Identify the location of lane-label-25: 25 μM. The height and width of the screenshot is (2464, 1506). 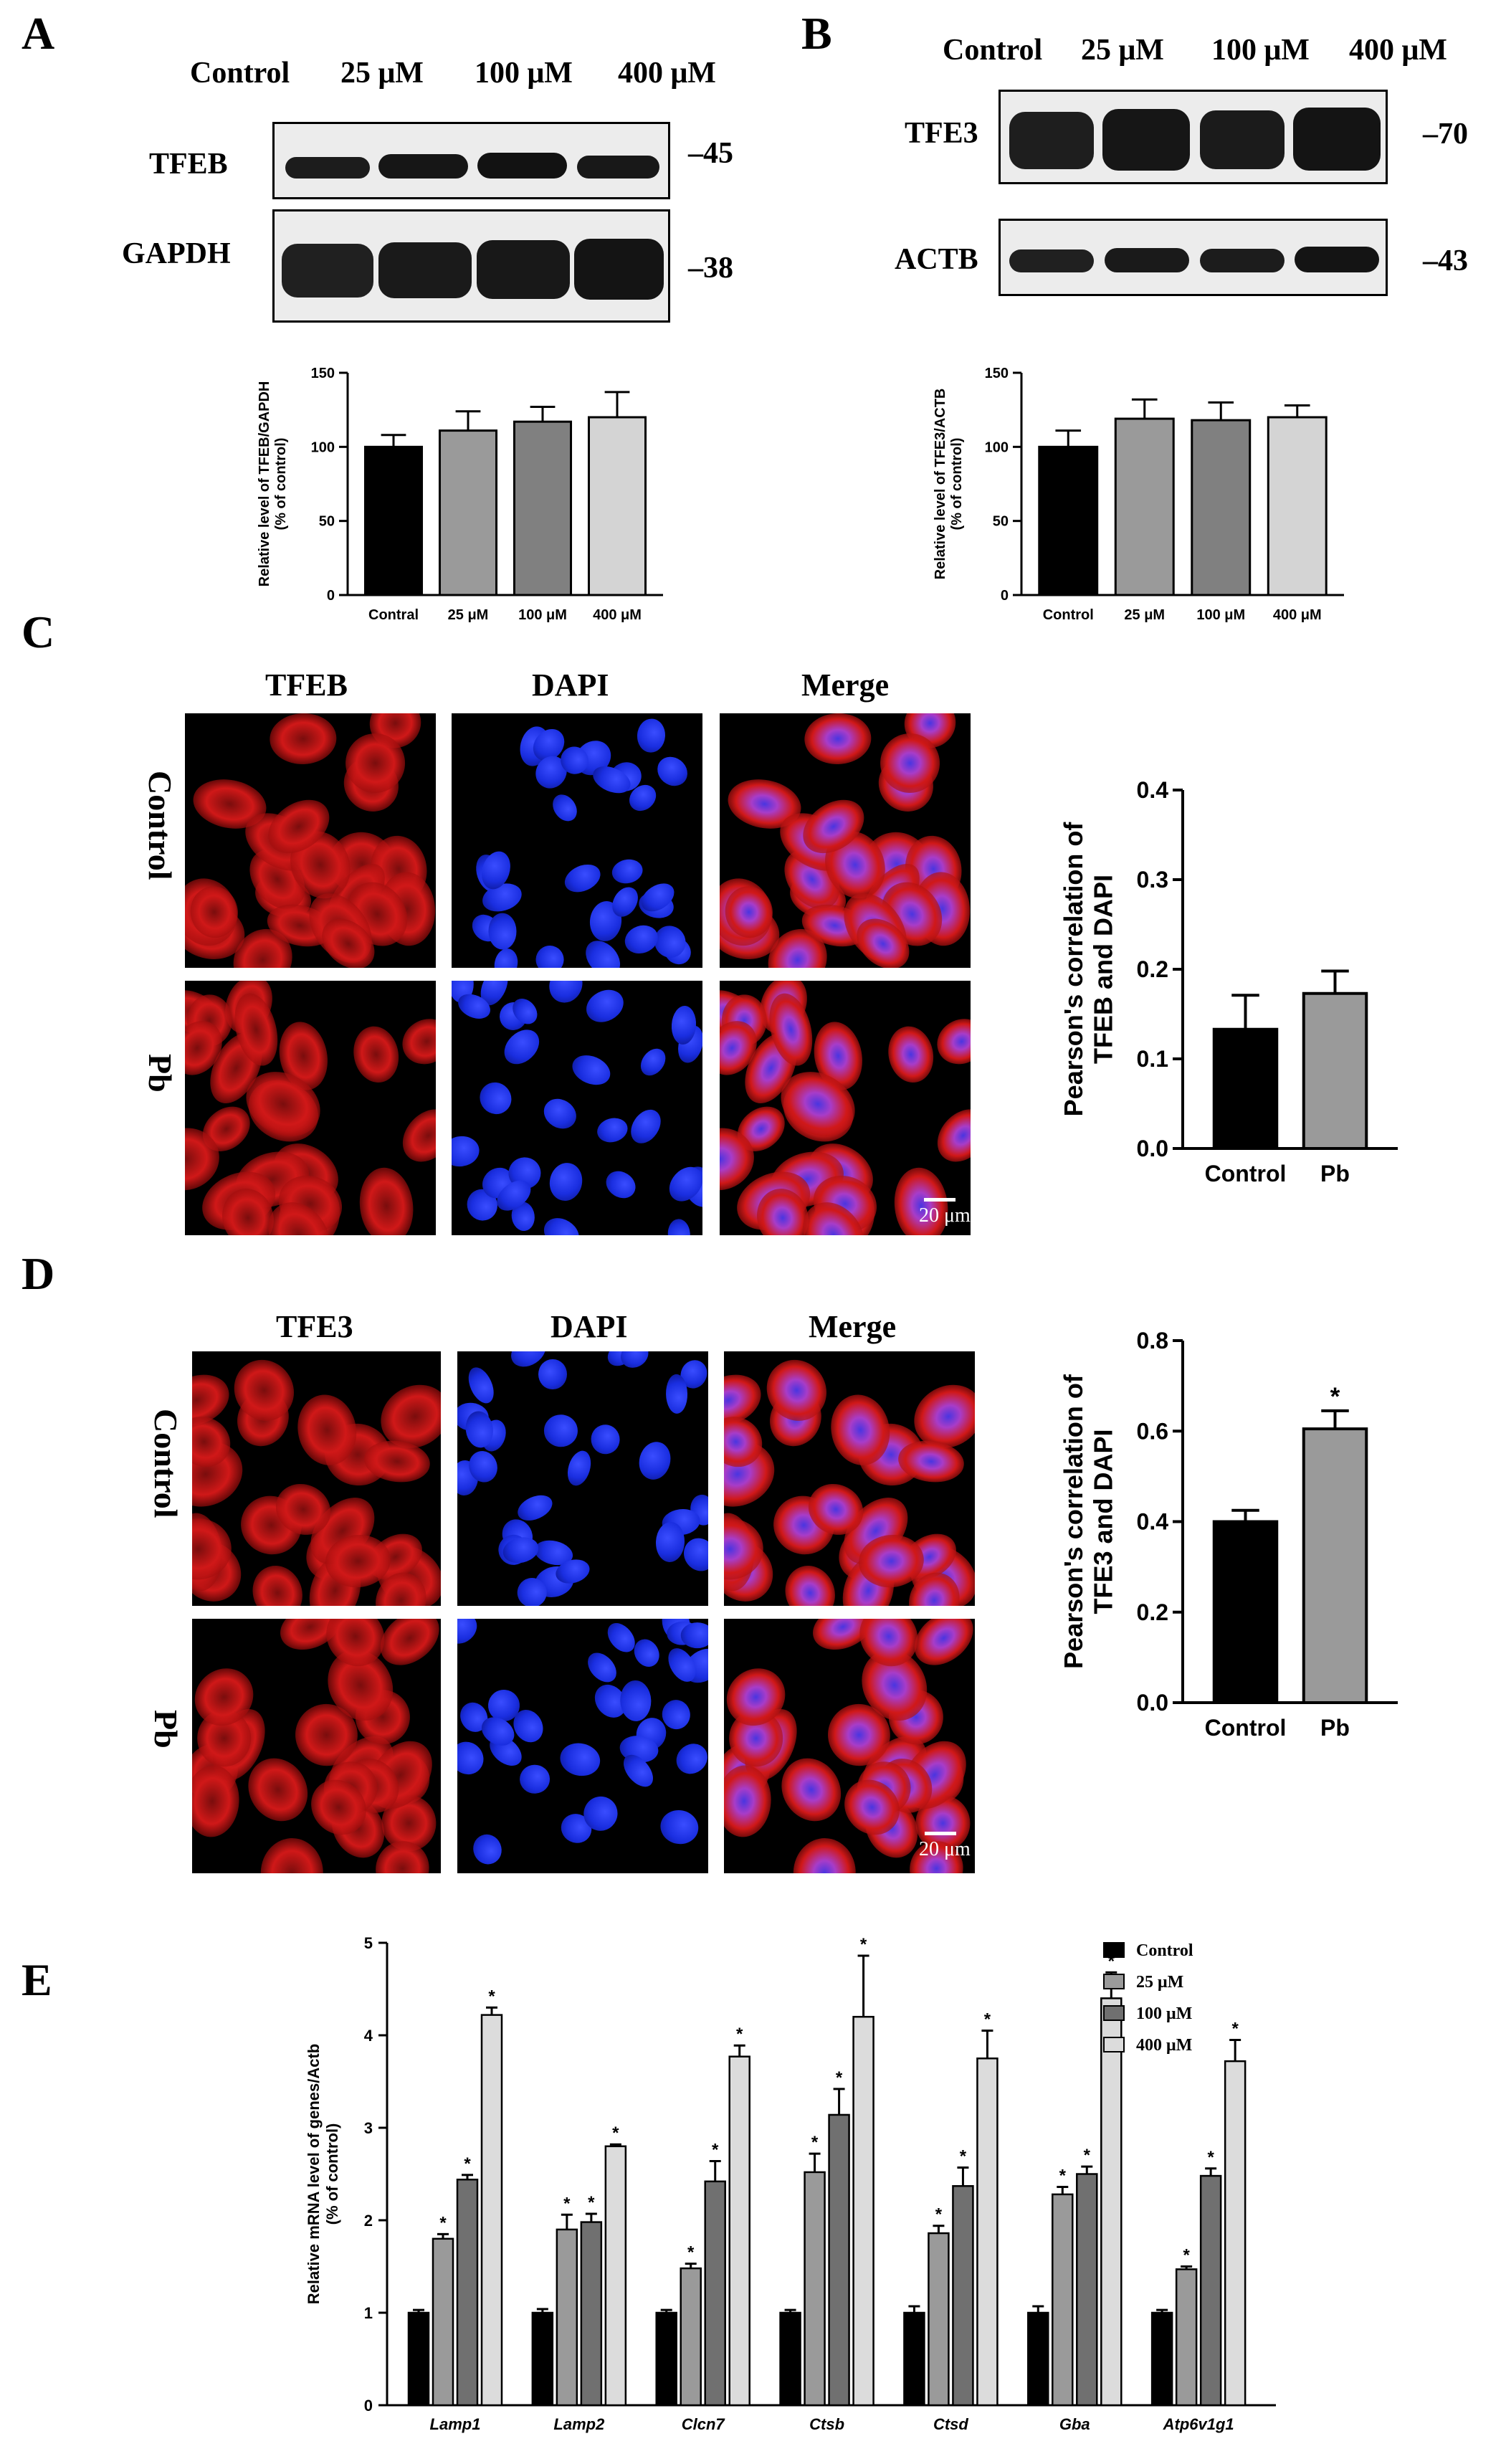
(382, 73).